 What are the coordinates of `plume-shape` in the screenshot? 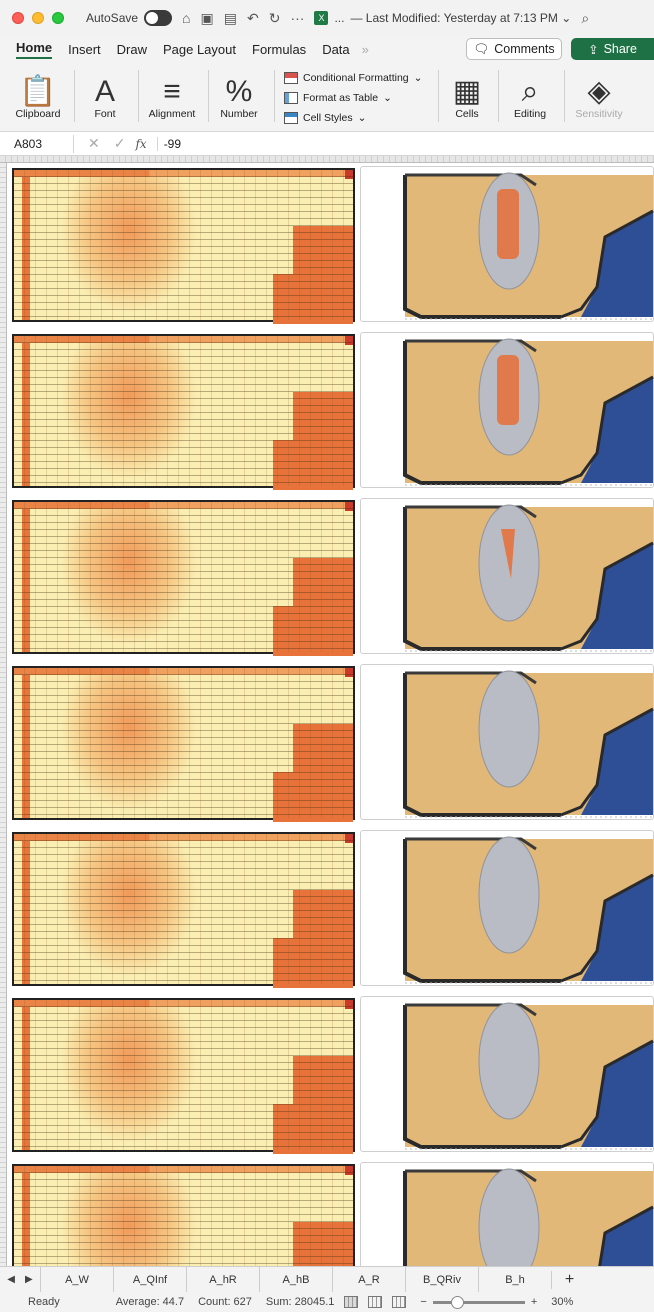 It's located at (509, 1217).